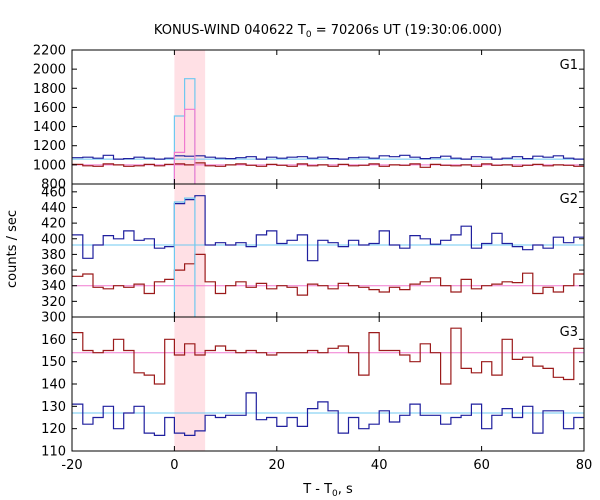 This screenshot has height=500, width=600. I want to click on y-tick-label: 300, so click(53, 318).